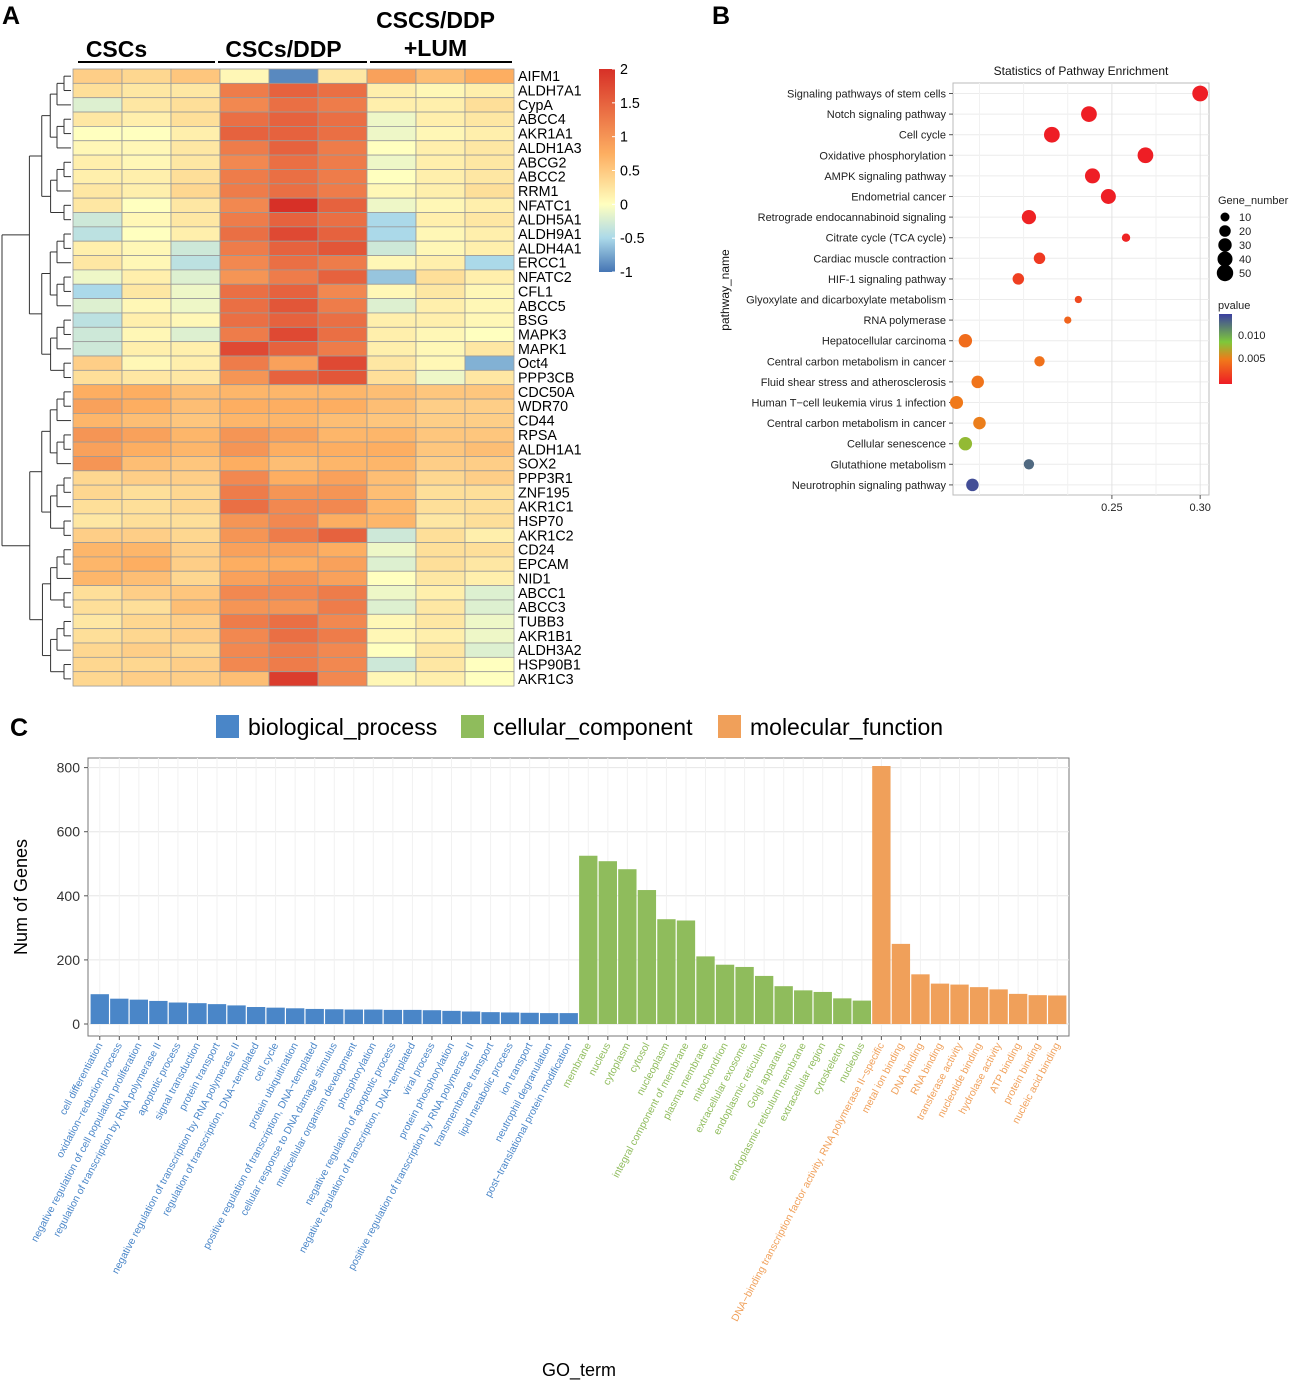 This screenshot has width=1291, height=1381. Describe the element at coordinates (550, 651) in the screenshot. I see `gene-label: ALDH3A2` at that location.